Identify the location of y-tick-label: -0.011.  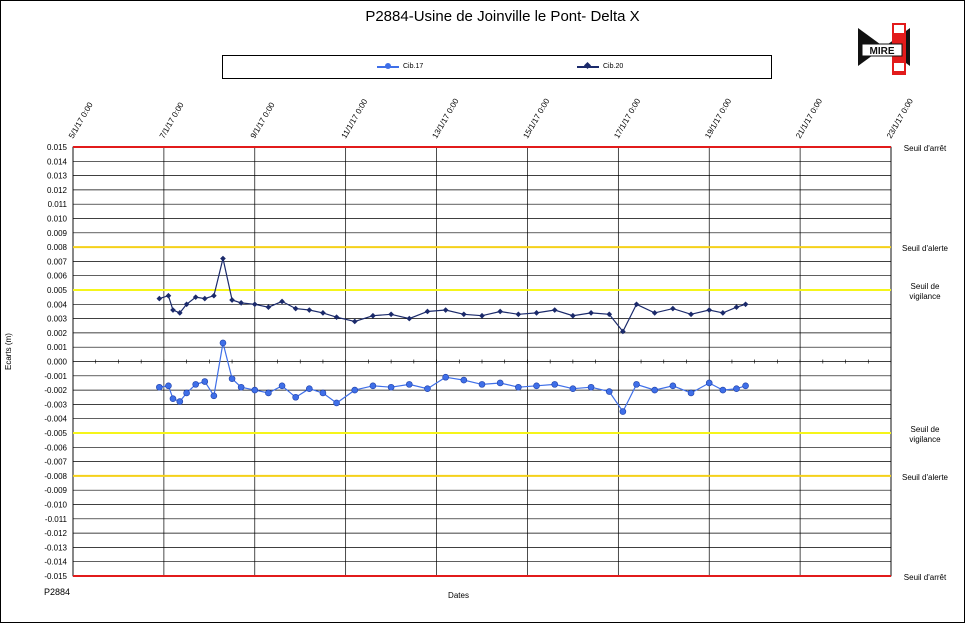
(56, 519).